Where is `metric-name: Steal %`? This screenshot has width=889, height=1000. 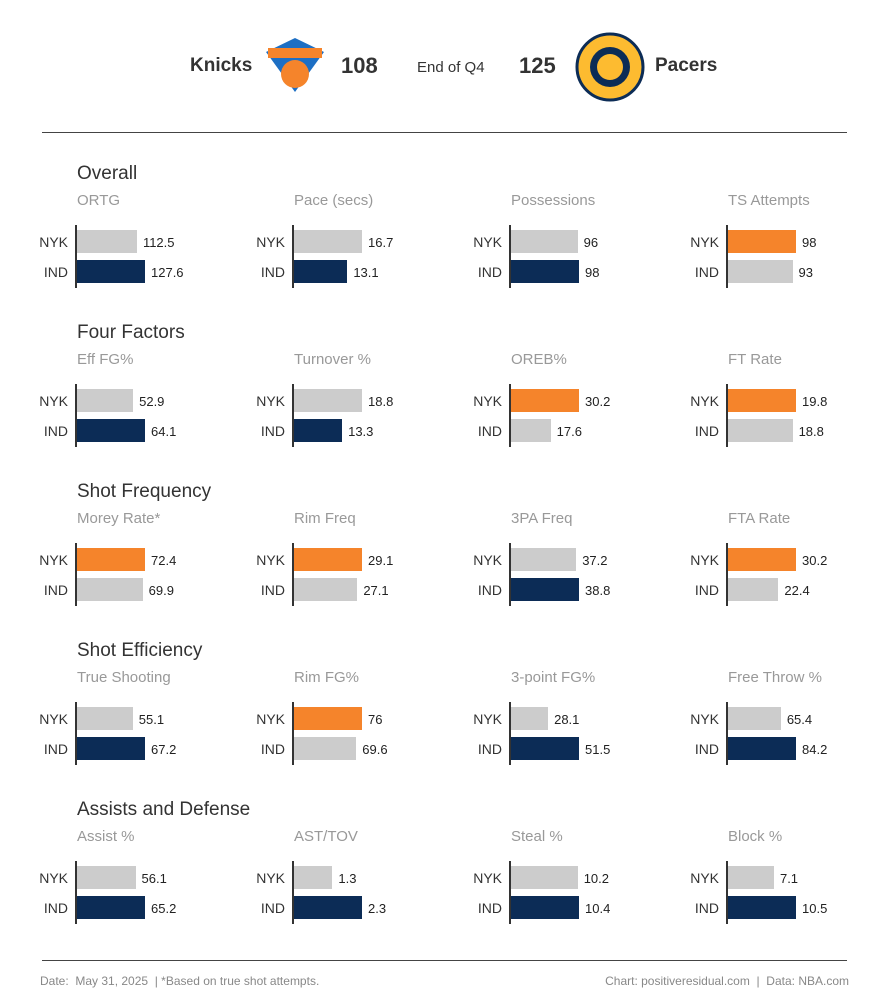 metric-name: Steal % is located at coordinates (537, 836).